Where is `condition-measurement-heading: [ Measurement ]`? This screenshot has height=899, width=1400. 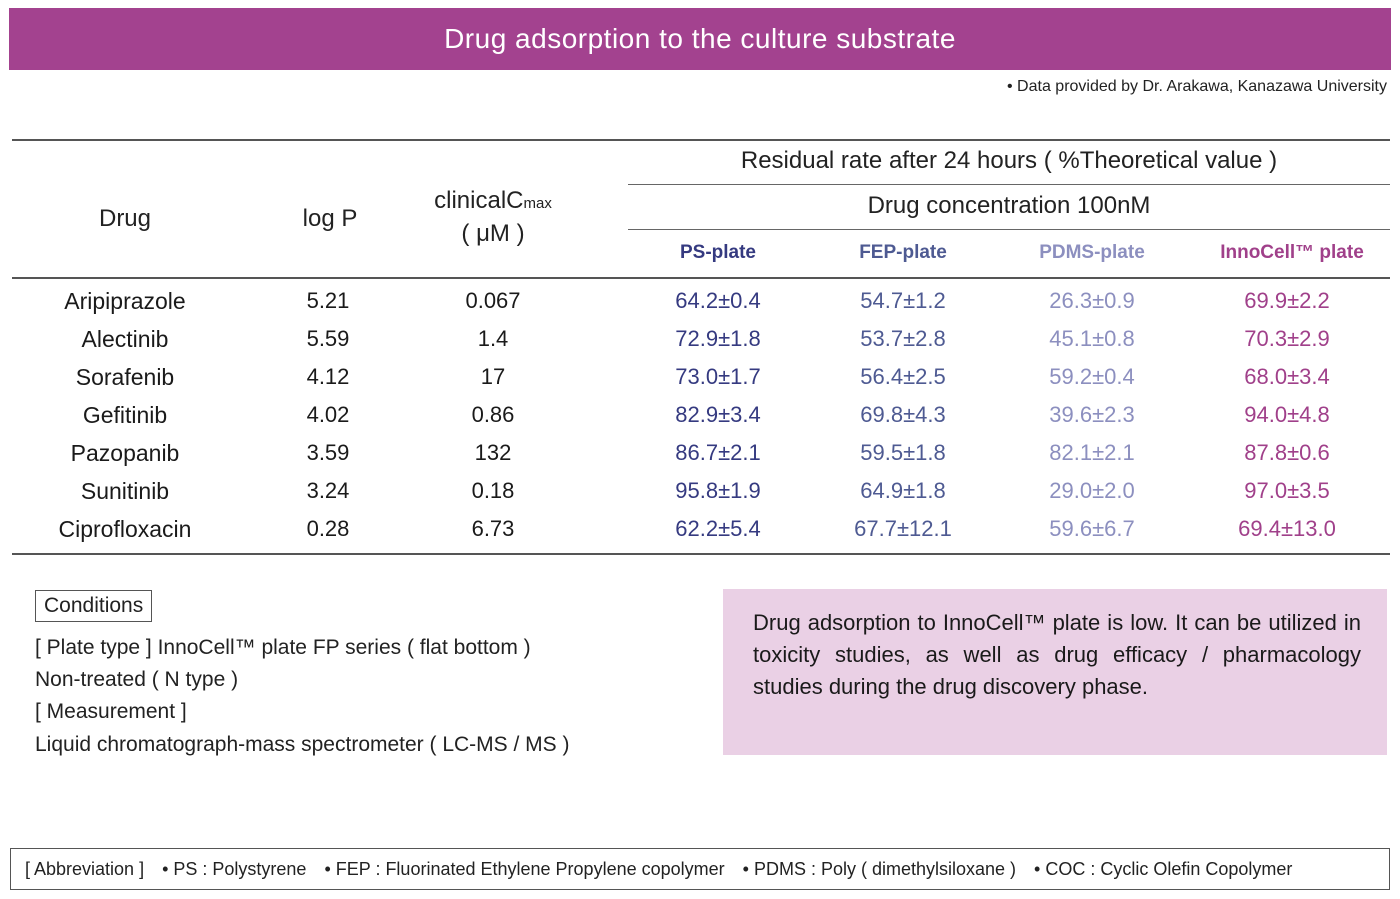
condition-measurement-heading: [ Measurement ] is located at coordinates (111, 711).